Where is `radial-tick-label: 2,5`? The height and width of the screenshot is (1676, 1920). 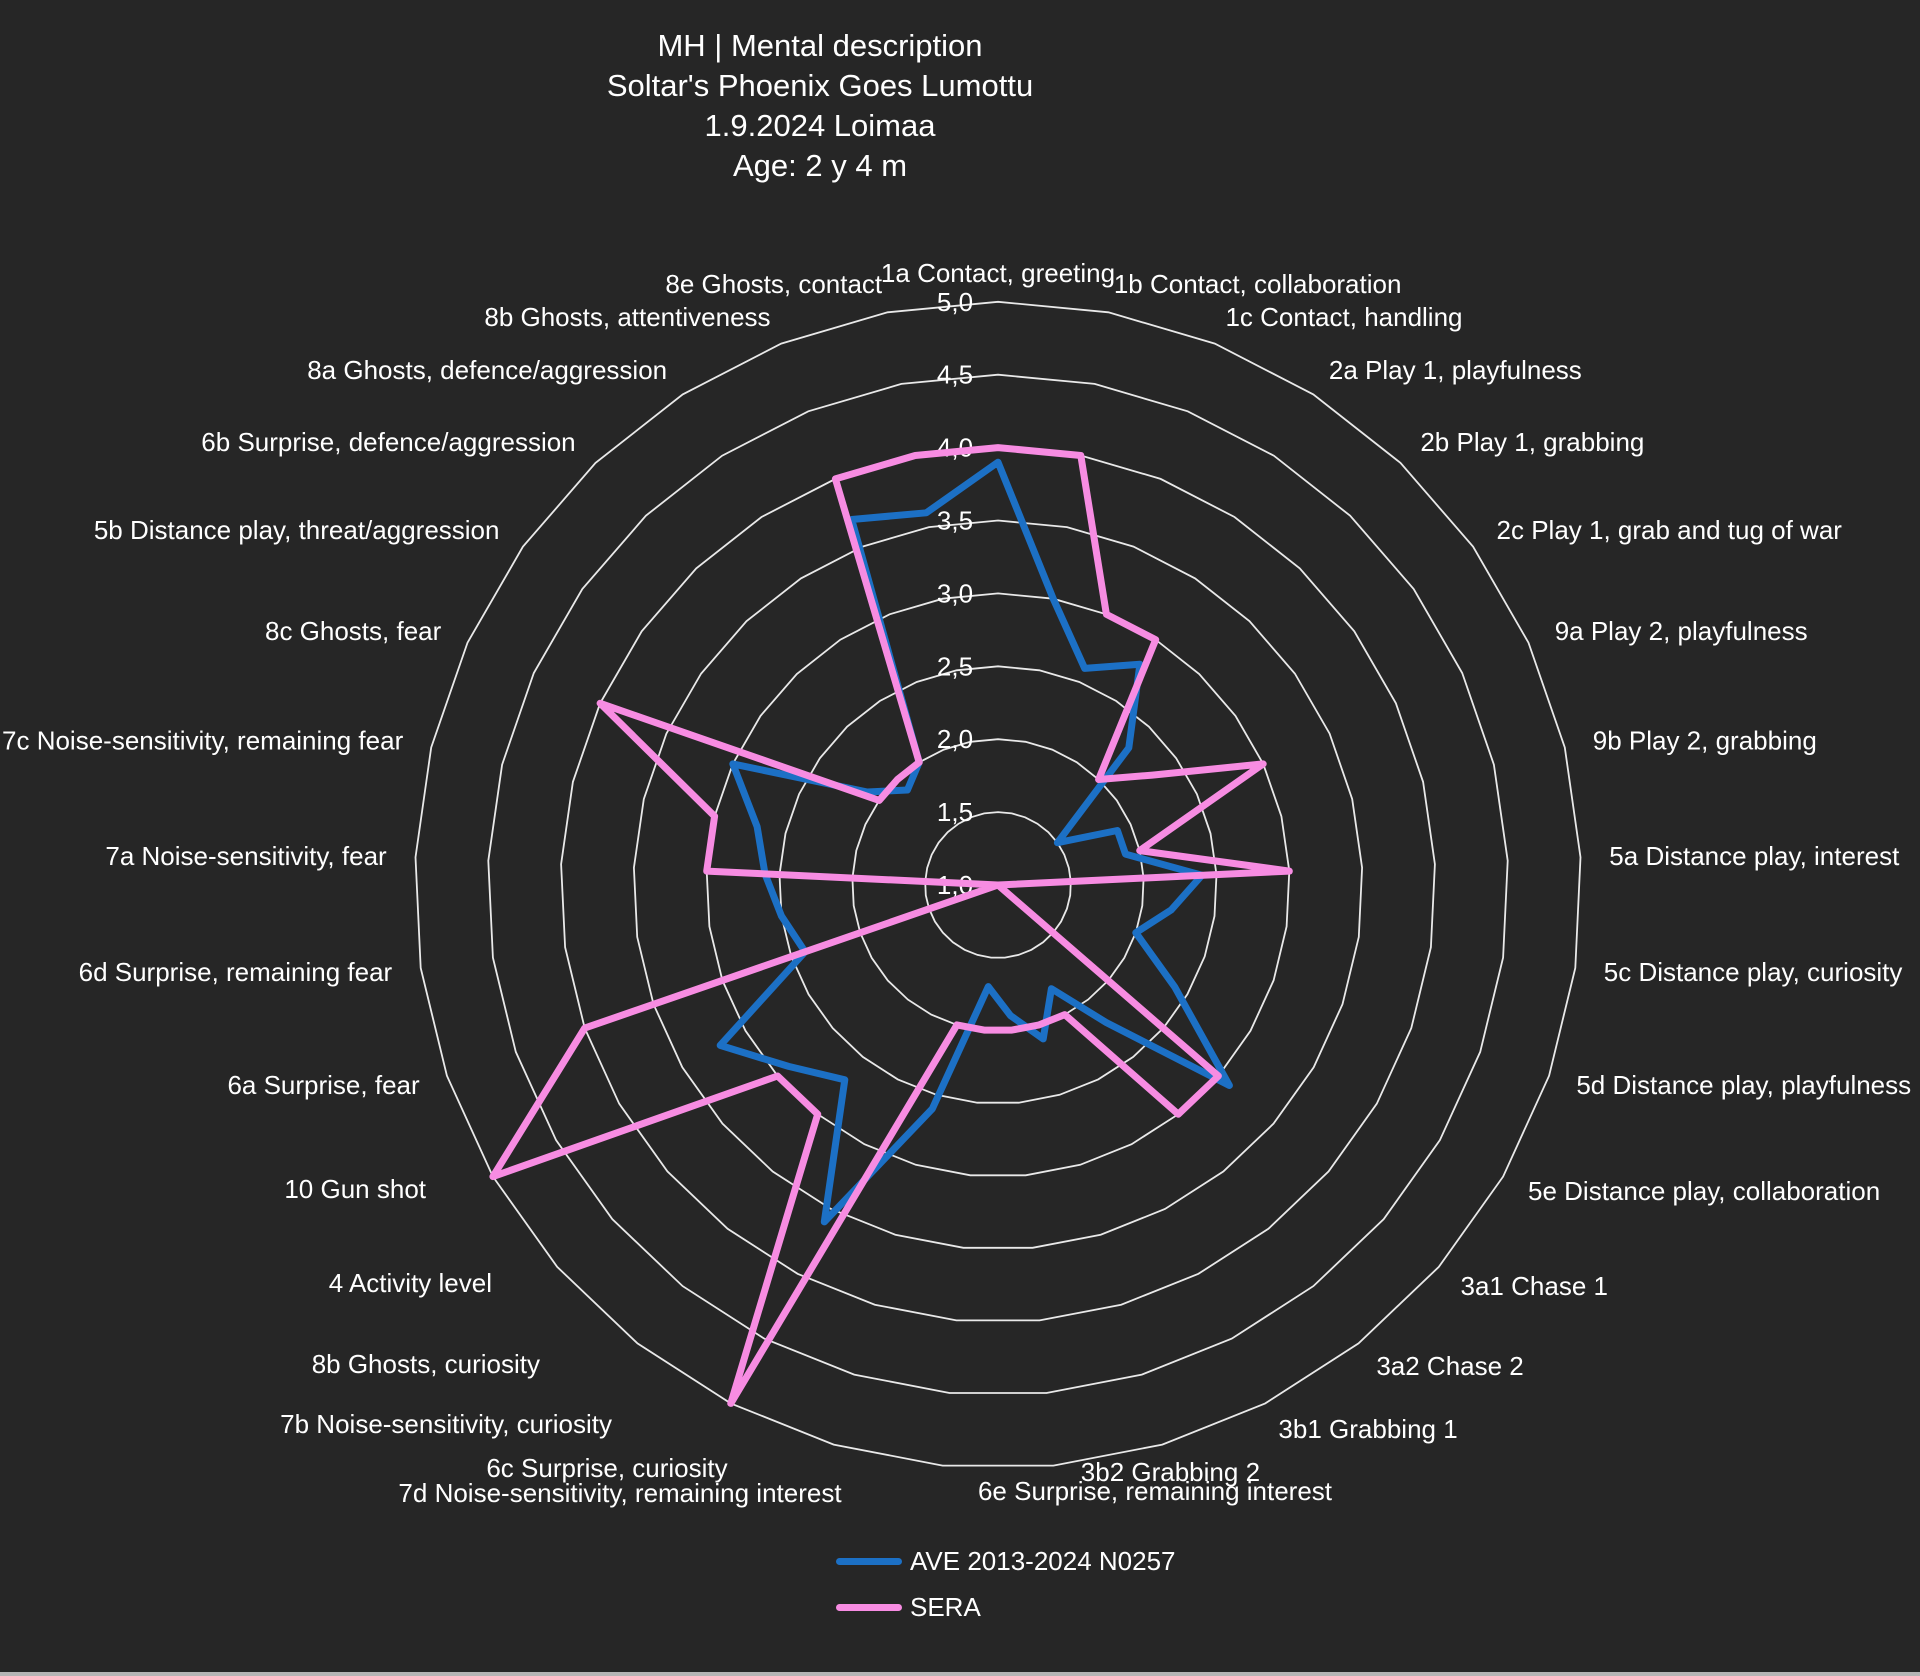 radial-tick-label: 2,5 is located at coordinates (955, 666).